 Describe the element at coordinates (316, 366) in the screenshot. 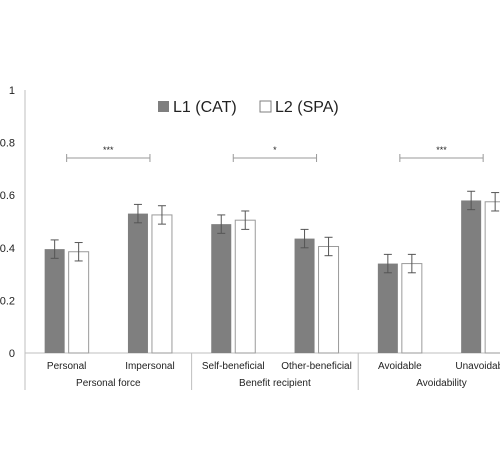

I see `category-label: Other-beneficial` at that location.